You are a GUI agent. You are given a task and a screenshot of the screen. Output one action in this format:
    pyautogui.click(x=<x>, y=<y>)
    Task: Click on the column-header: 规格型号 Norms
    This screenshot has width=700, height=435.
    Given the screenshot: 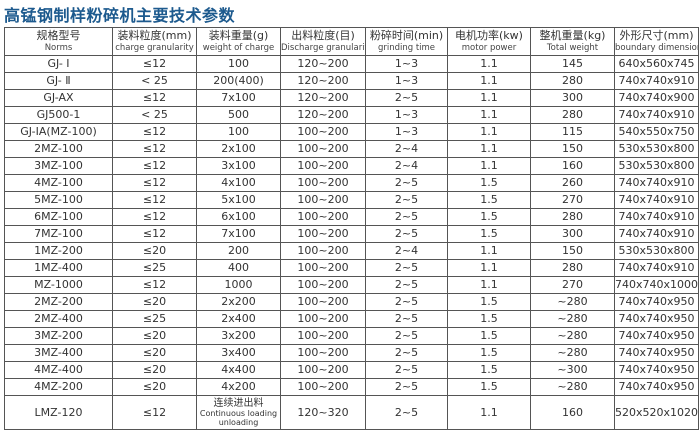 What is the action you would take?
    pyautogui.click(x=58, y=41)
    